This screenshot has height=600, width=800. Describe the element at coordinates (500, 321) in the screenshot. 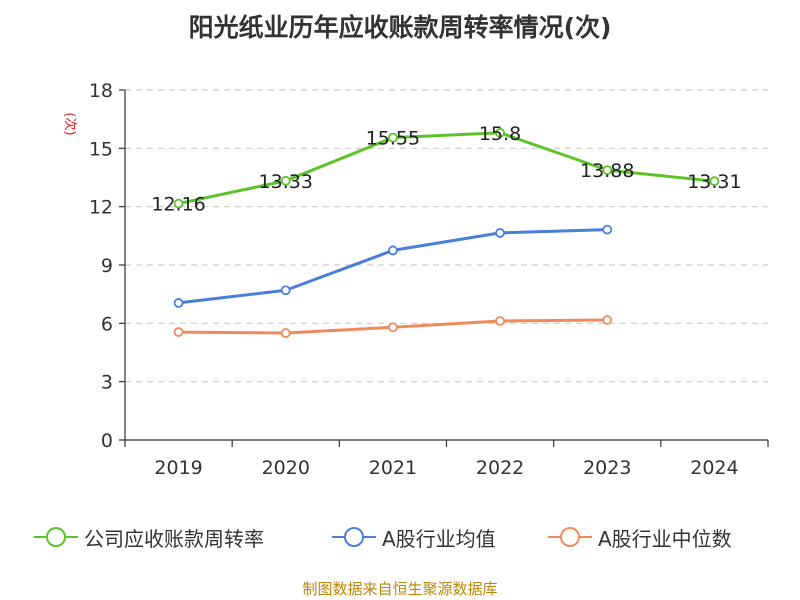

I see `data-point-s2-2022` at that location.